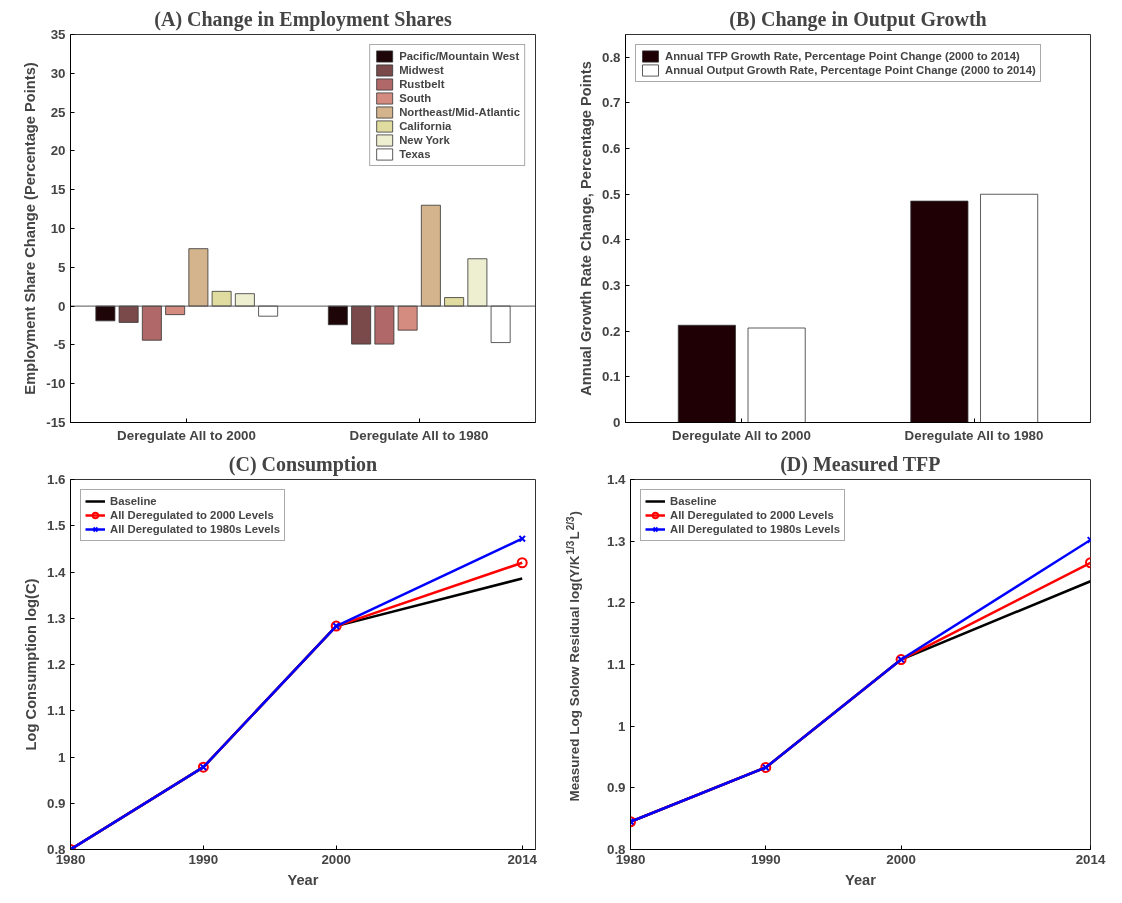 This screenshot has height=903, width=1122. I want to click on y-tick-label: 0.3, so click(611, 286).